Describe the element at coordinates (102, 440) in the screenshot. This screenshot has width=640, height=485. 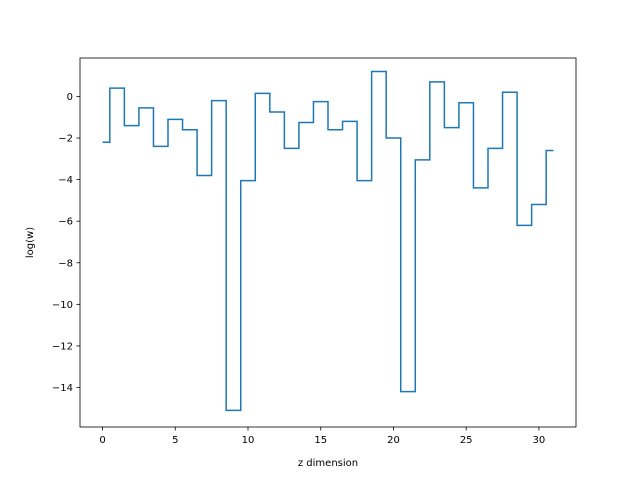
I see `x-tick-label: 0` at that location.